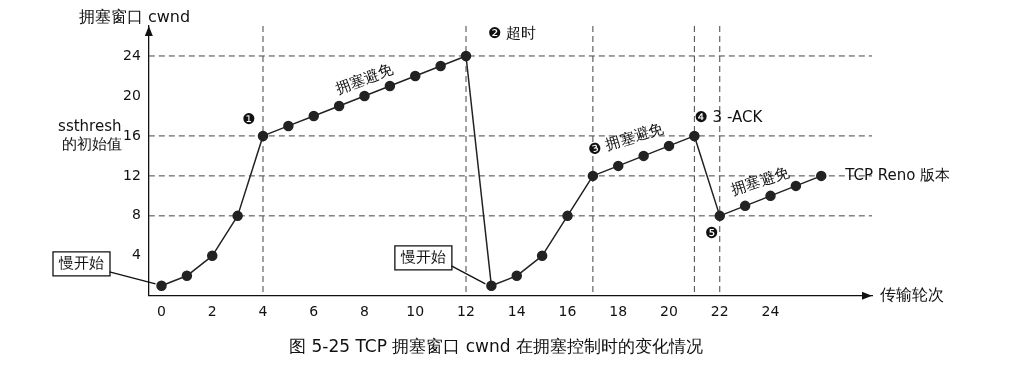 This screenshot has width=1012, height=372. I want to click on annotation: ❹ 3 -ACK, so click(729, 116).